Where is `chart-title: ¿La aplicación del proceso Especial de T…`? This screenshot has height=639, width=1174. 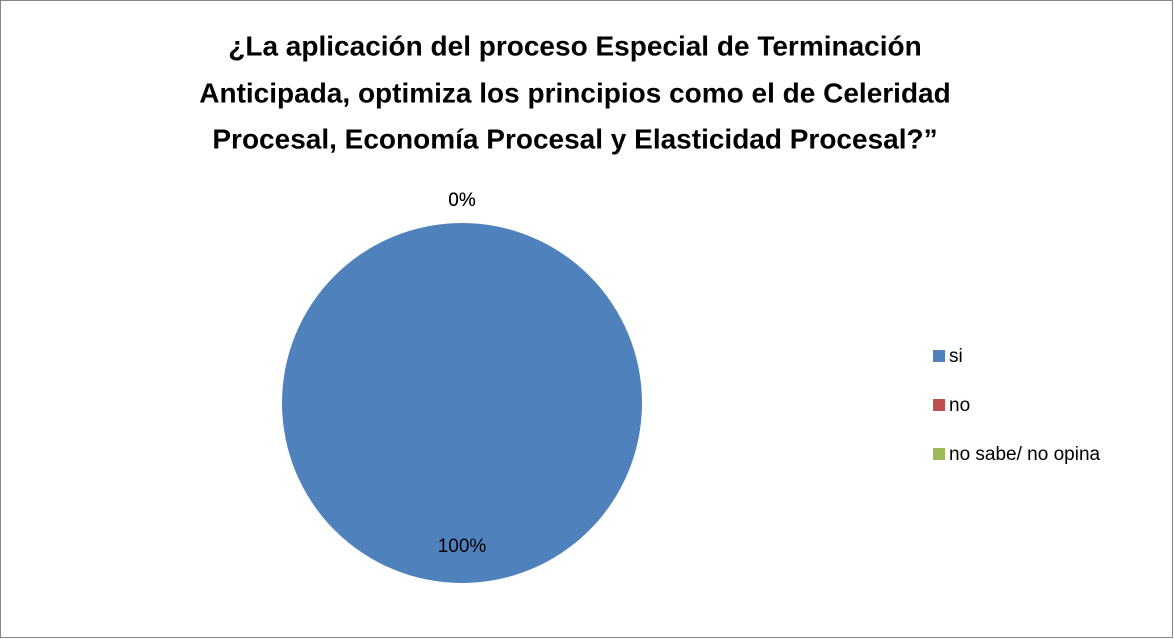 chart-title: ¿La aplicación del proceso Especial de T… is located at coordinates (574, 45).